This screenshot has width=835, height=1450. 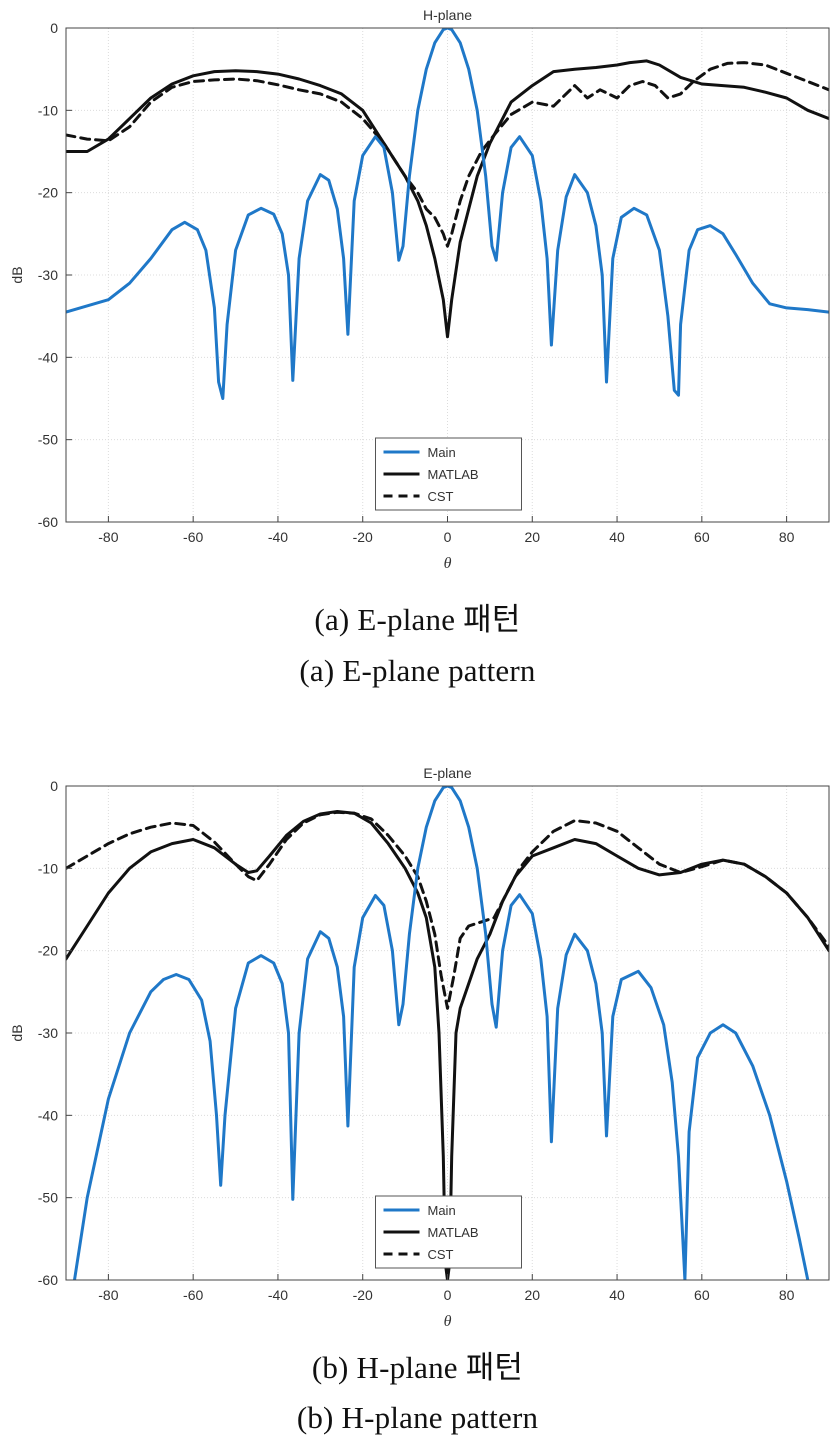 What do you see at coordinates (417, 670) in the screenshot?
I see `caption-a-english: (a) E-plane pattern` at bounding box center [417, 670].